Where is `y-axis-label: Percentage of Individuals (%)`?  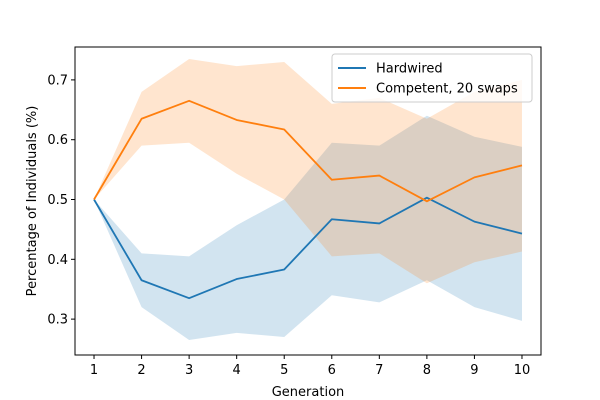
y-axis-label: Percentage of Individuals (%) is located at coordinates (32, 201).